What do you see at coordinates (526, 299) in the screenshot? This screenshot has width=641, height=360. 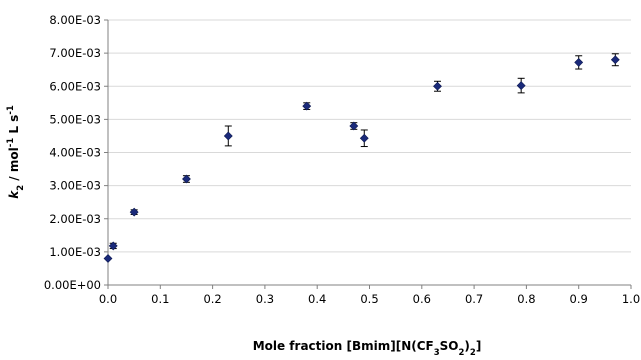 I see `x-tick-label: 0.8` at bounding box center [526, 299].